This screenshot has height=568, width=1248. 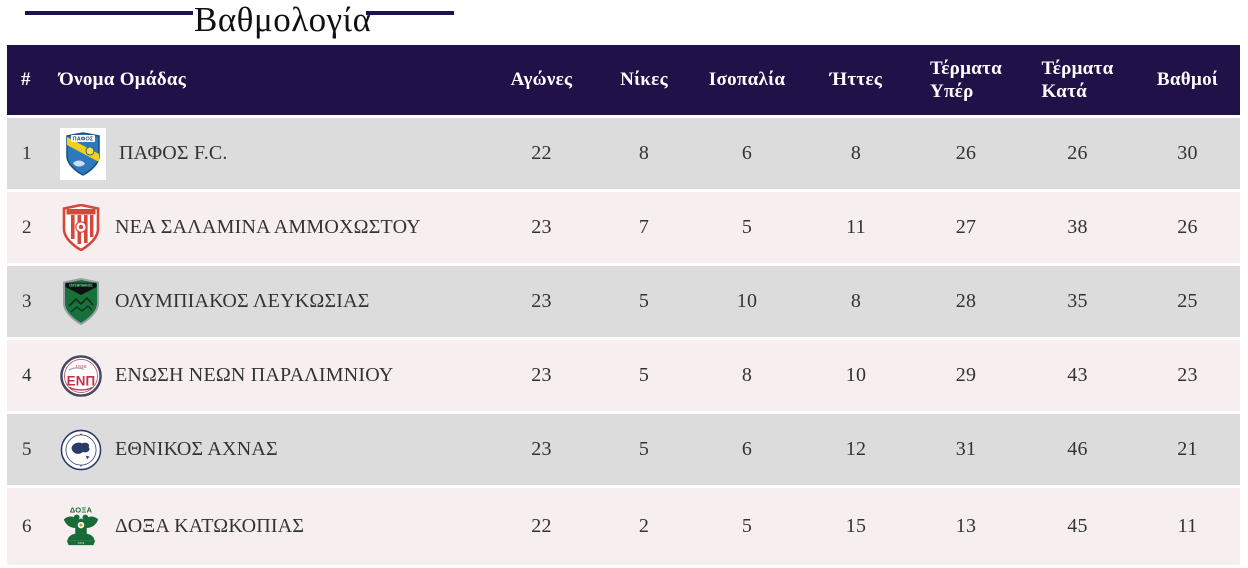 What do you see at coordinates (1077, 227) in the screenshot?
I see `goals-against: 38` at bounding box center [1077, 227].